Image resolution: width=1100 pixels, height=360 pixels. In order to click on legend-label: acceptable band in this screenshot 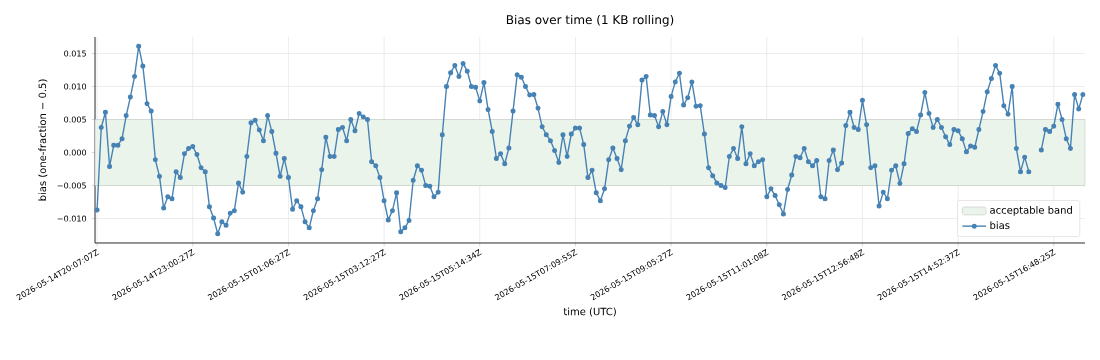, I will do `click(1031, 211)`.